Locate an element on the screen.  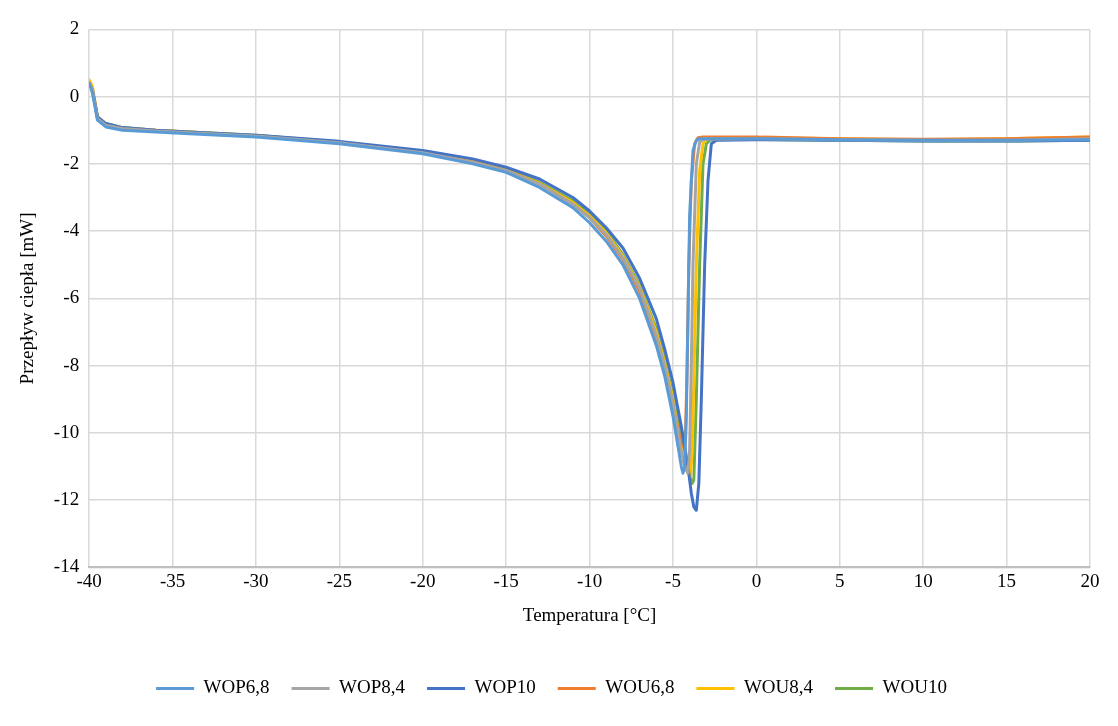
y-tick-label: -6 is located at coordinates (71, 297).